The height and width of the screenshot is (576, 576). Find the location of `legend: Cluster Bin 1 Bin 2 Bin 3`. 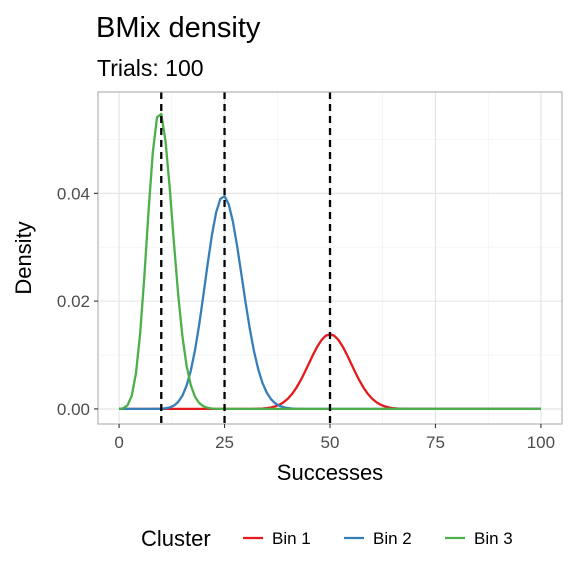

legend: Cluster Bin 1 Bin 2 Bin 3 is located at coordinates (327, 538).